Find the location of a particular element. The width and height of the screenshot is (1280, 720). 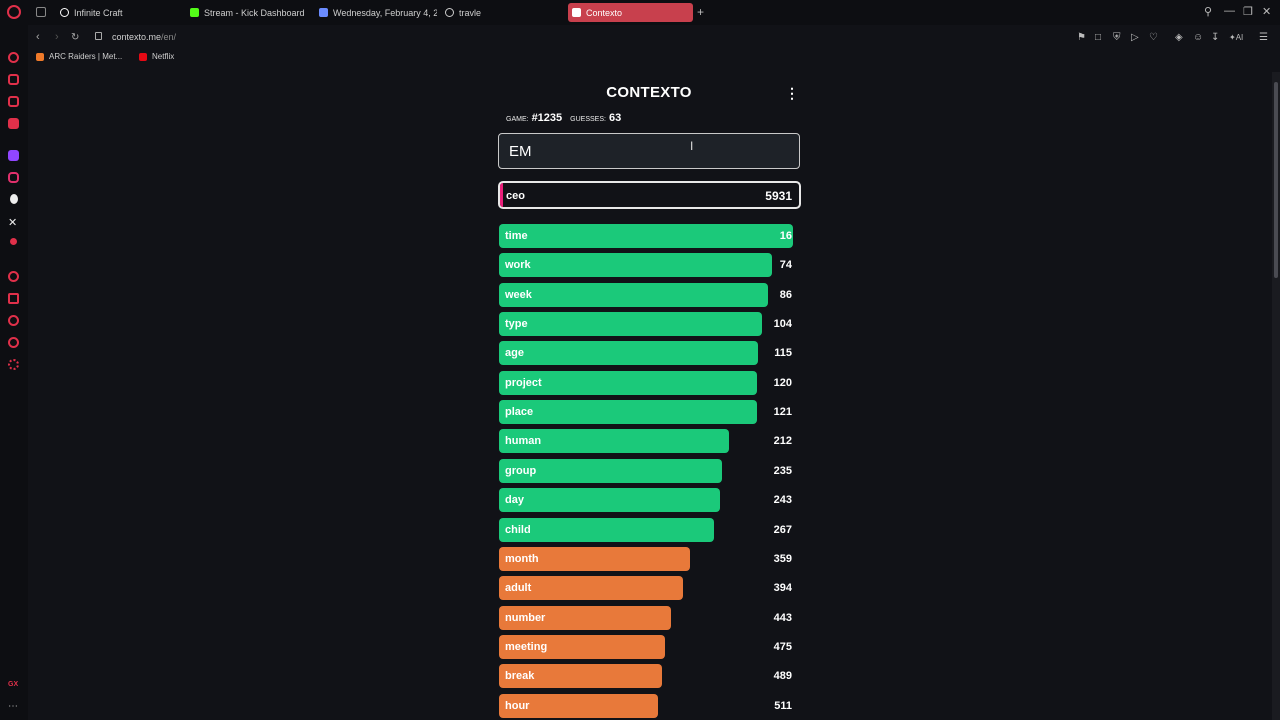

guess-rank: 212 is located at coordinates (782, 441).